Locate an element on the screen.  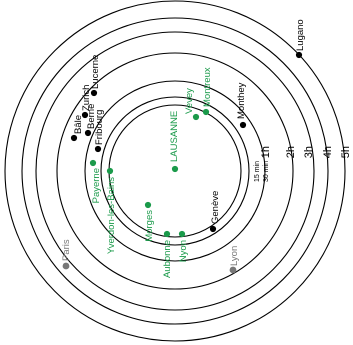
city-dot-bale is located at coordinates (74, 138).